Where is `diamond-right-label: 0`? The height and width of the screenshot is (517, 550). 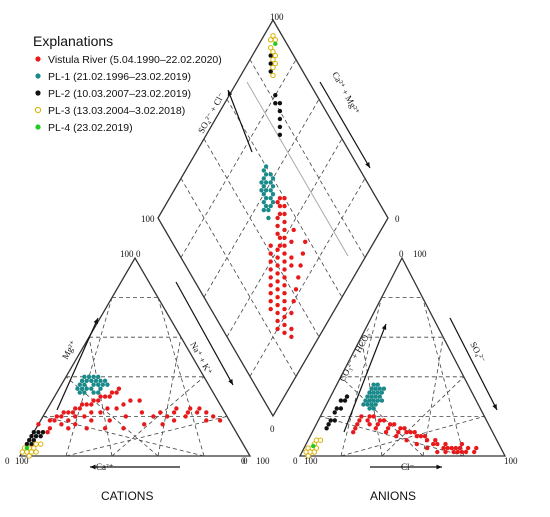
diamond-right-label: 0 is located at coordinates (397, 219).